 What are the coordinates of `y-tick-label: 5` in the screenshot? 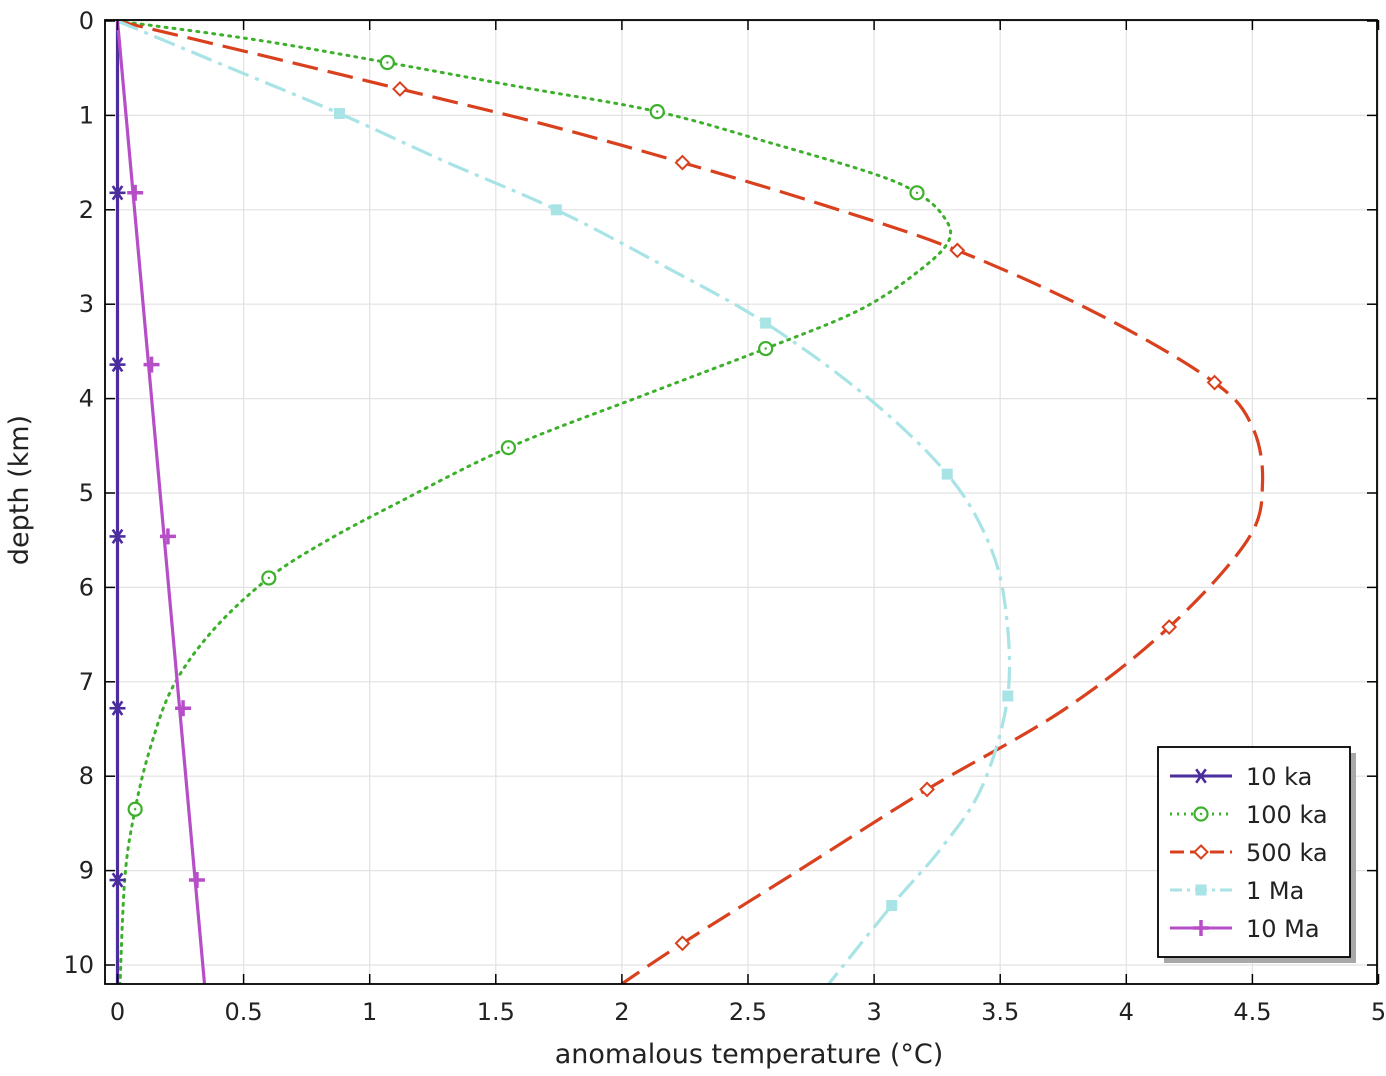 It's located at (86, 493).